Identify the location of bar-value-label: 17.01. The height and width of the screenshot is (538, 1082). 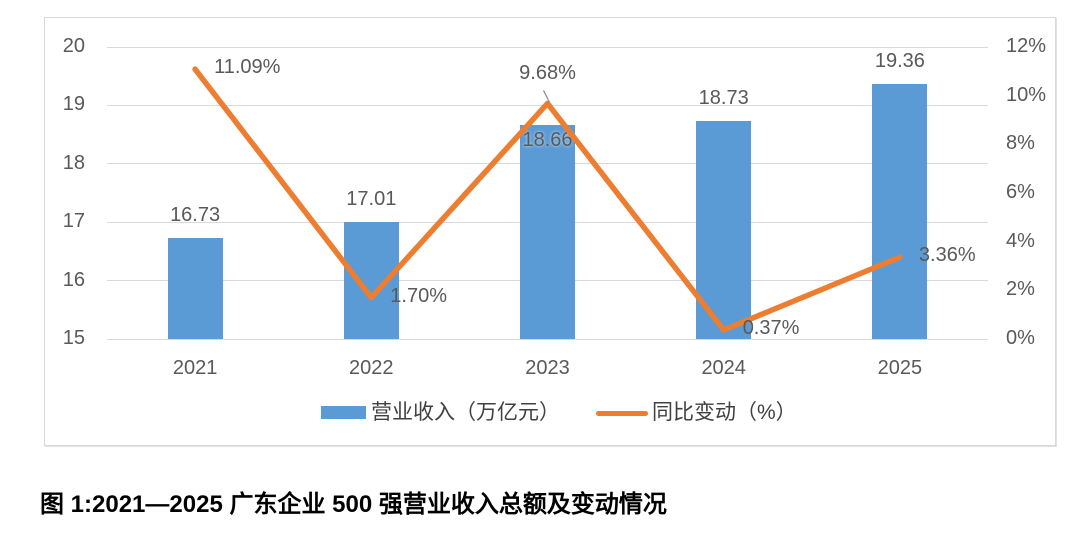
(371, 198).